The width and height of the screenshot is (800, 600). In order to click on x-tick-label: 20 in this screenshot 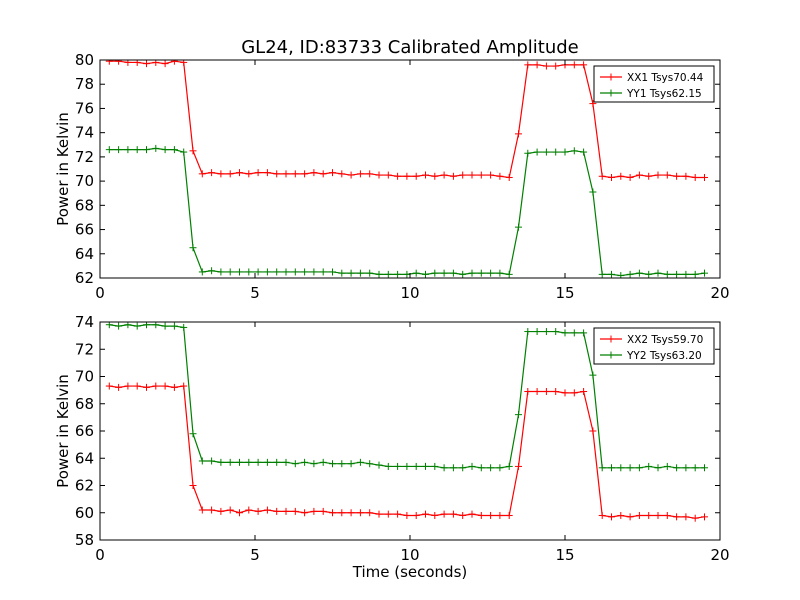, I will do `click(719, 555)`.